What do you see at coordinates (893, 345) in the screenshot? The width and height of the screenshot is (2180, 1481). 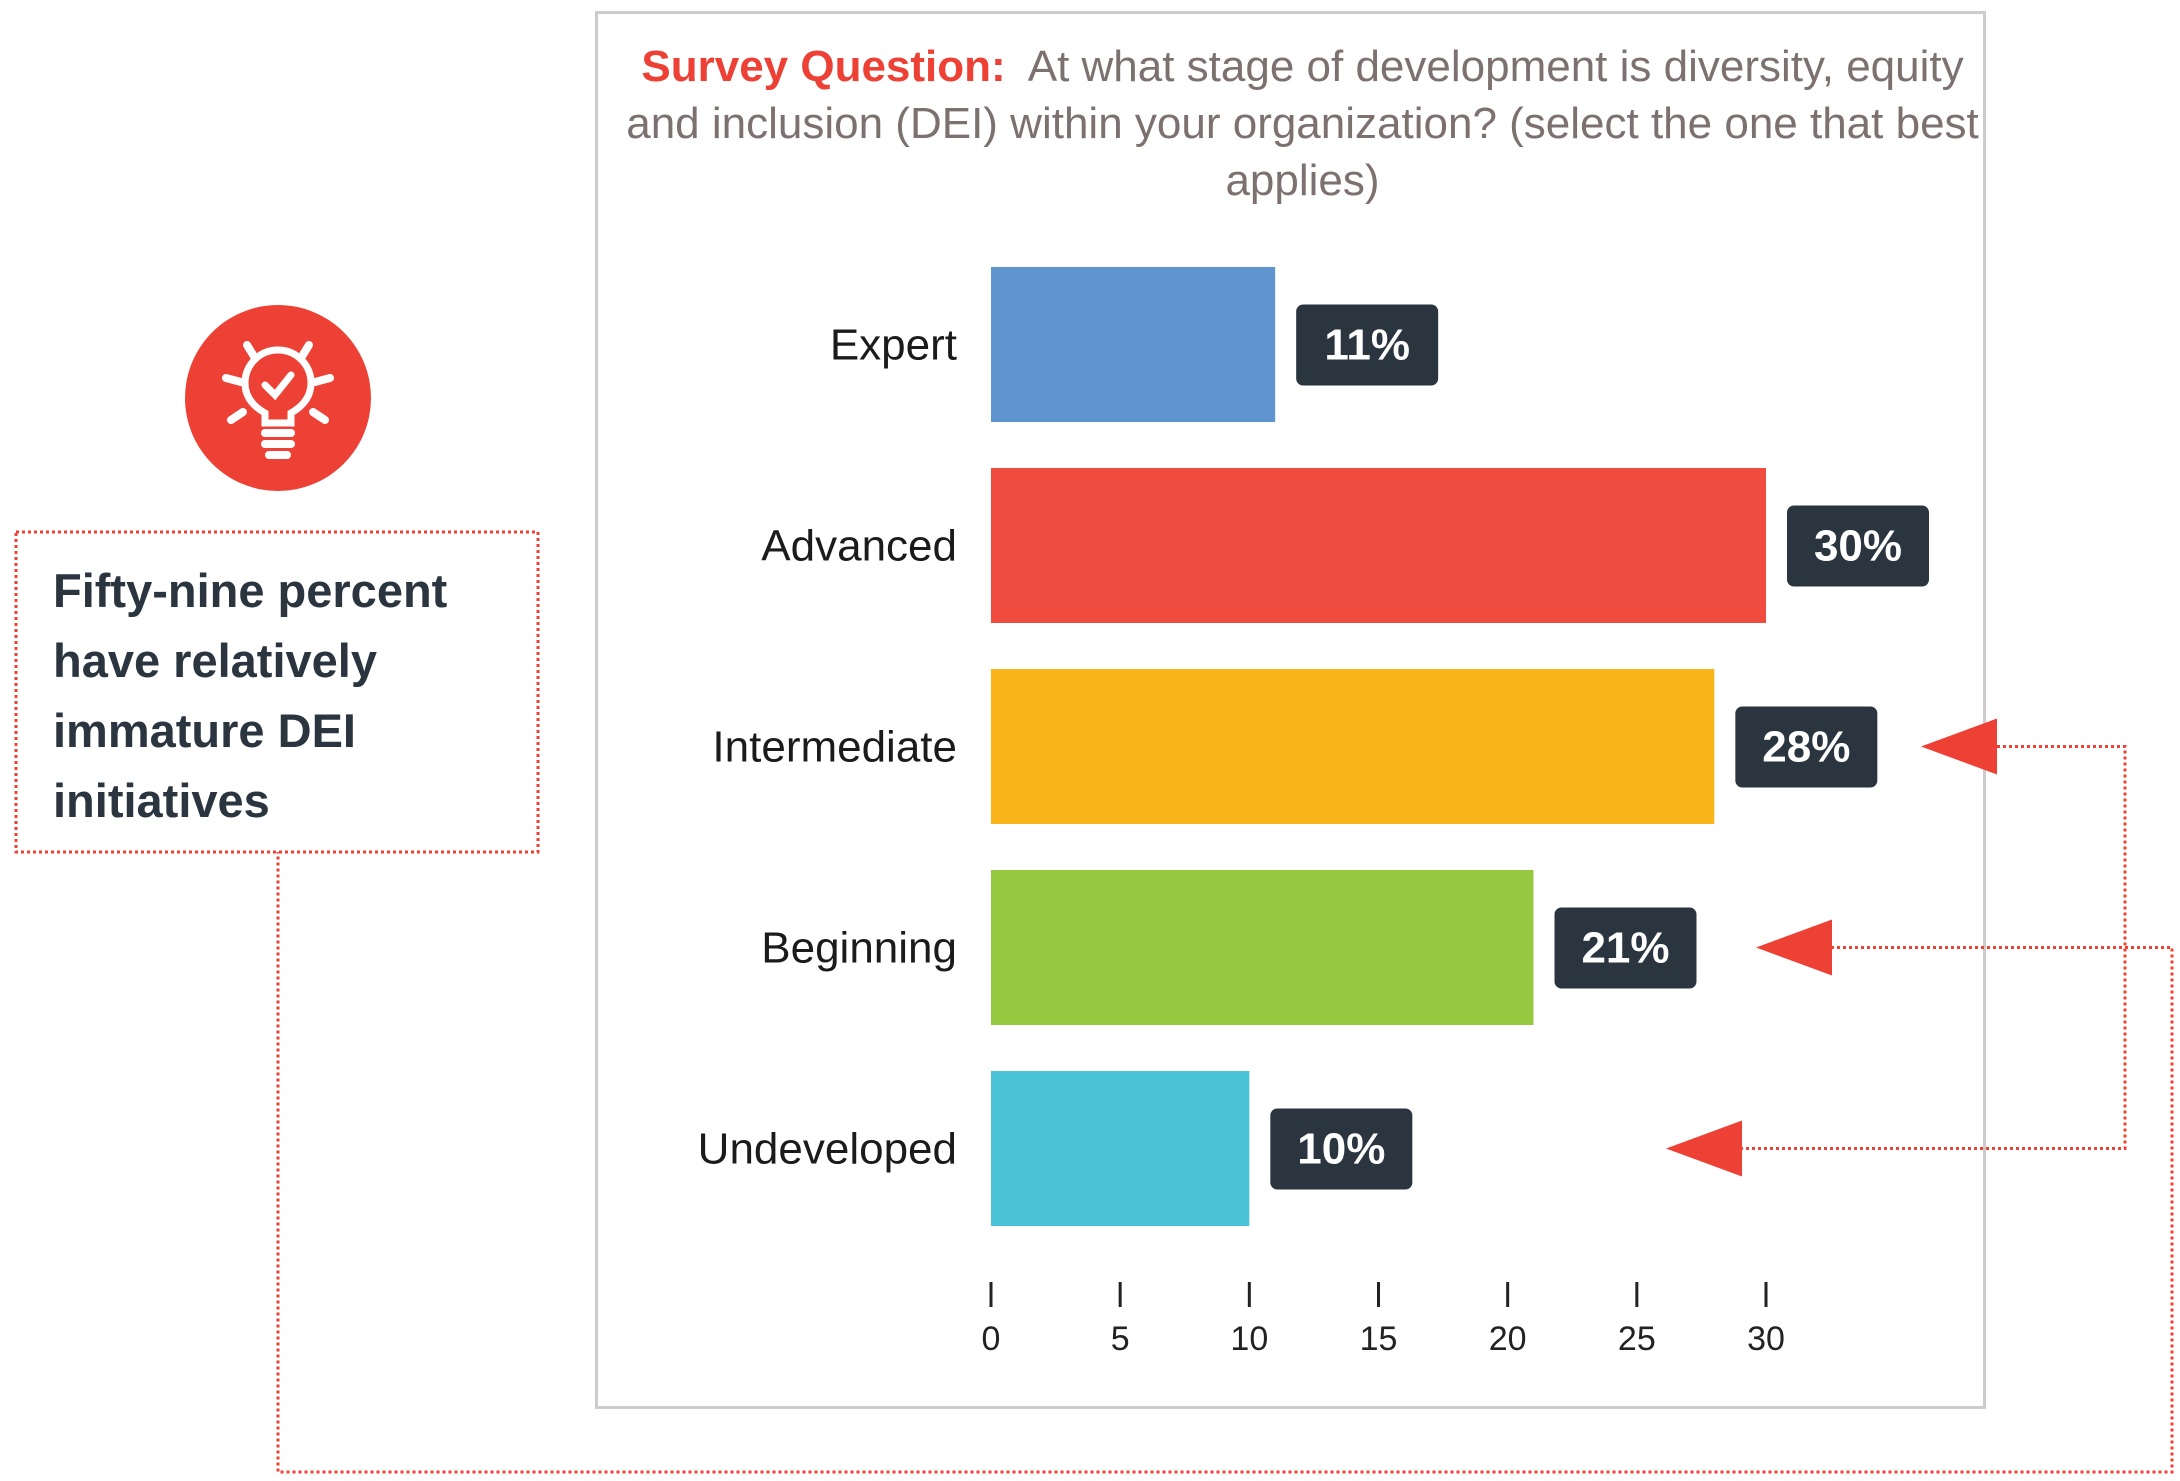 I see `category-label: Expert` at bounding box center [893, 345].